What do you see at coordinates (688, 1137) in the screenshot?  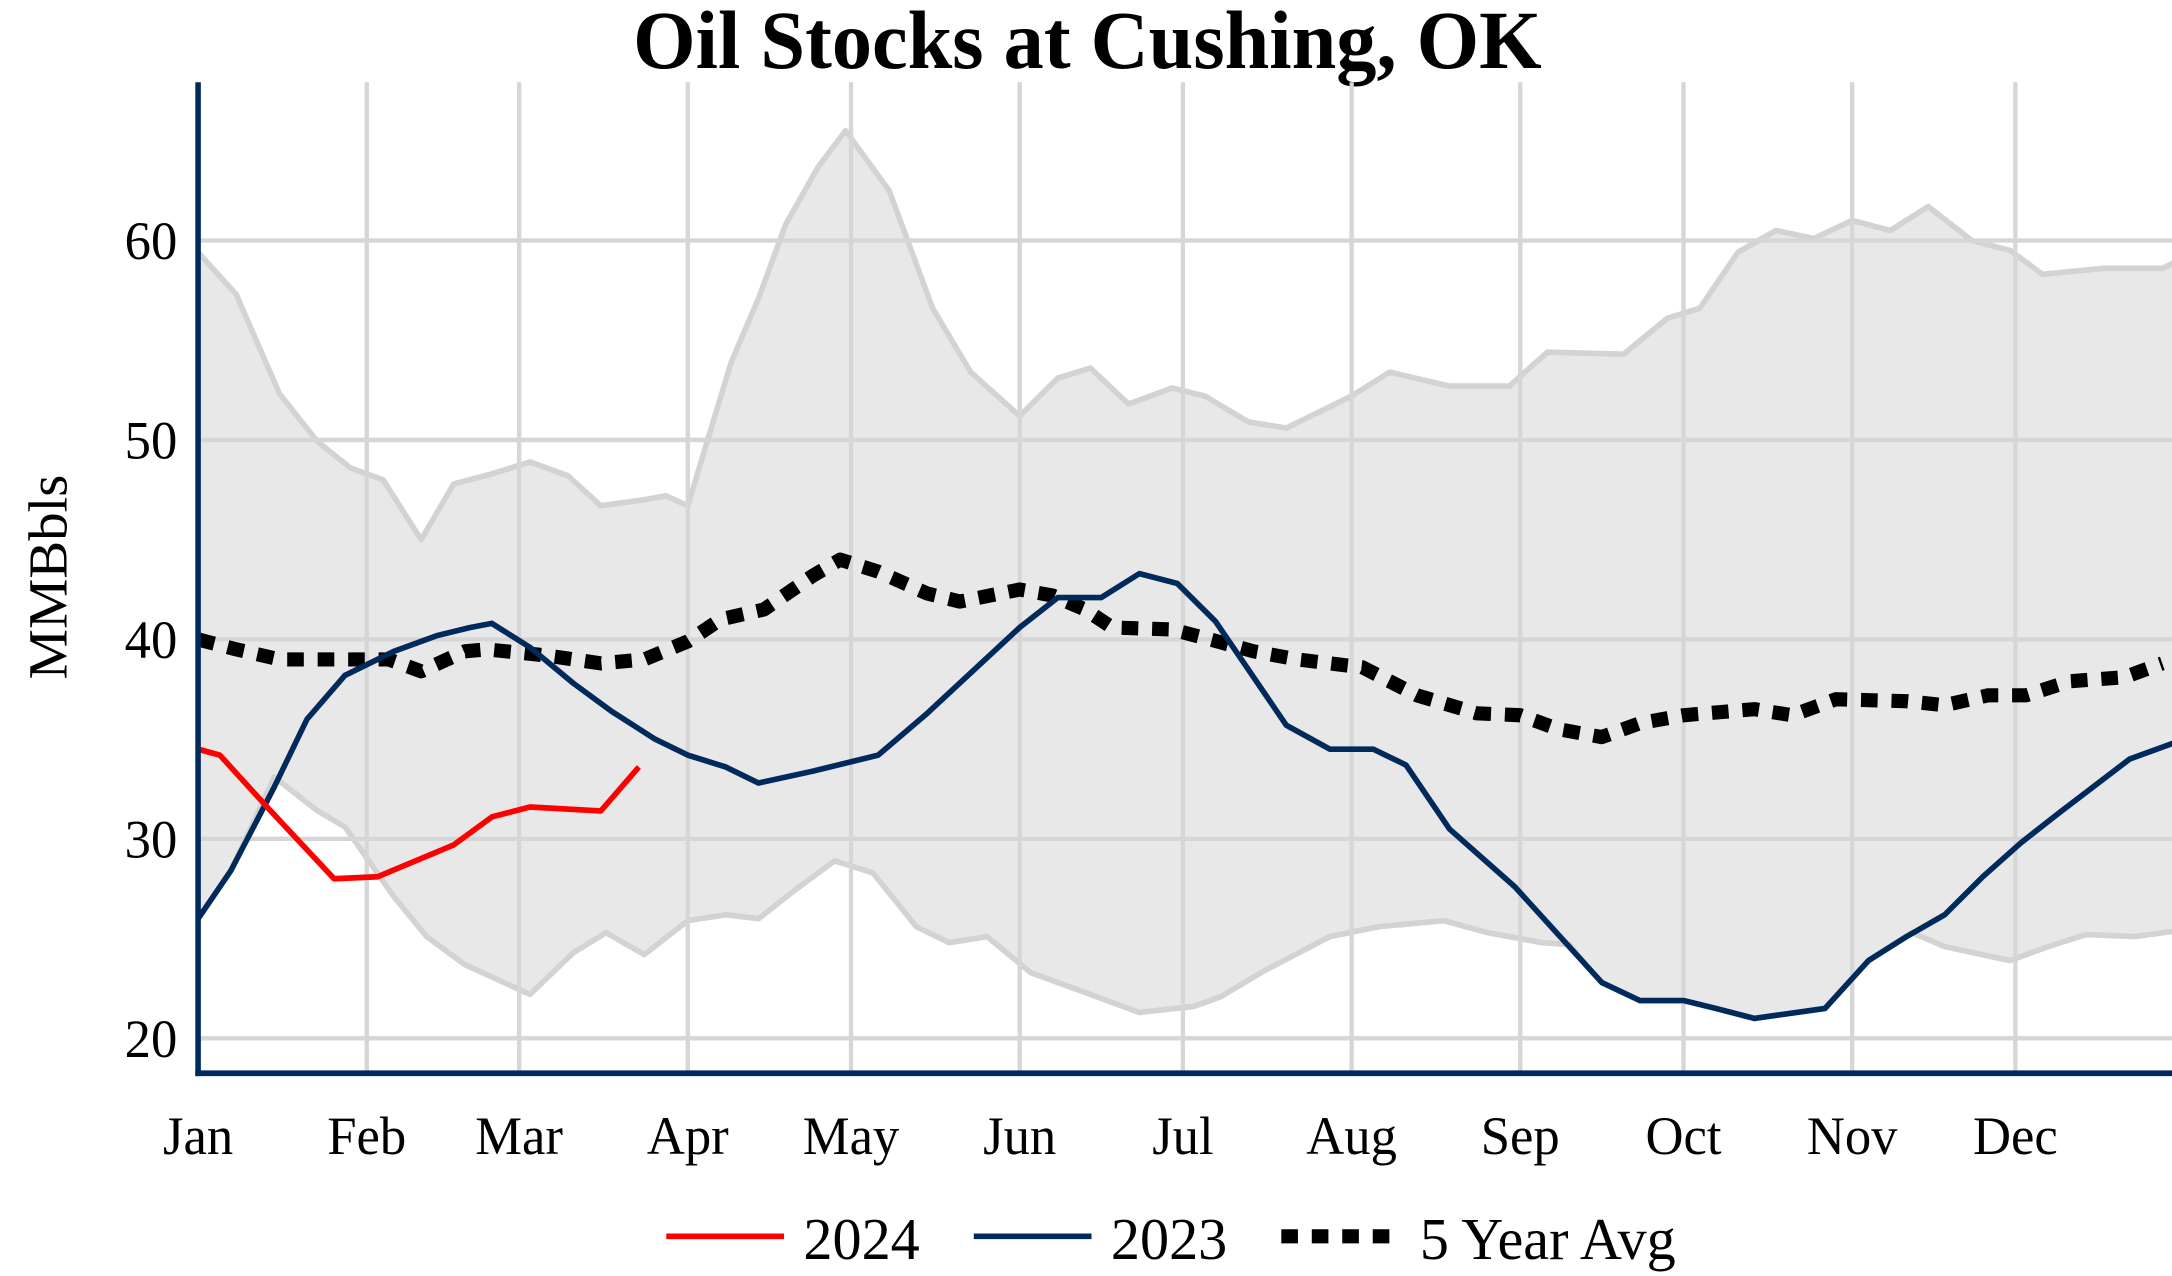 I see `x-tick-label: Apr` at bounding box center [688, 1137].